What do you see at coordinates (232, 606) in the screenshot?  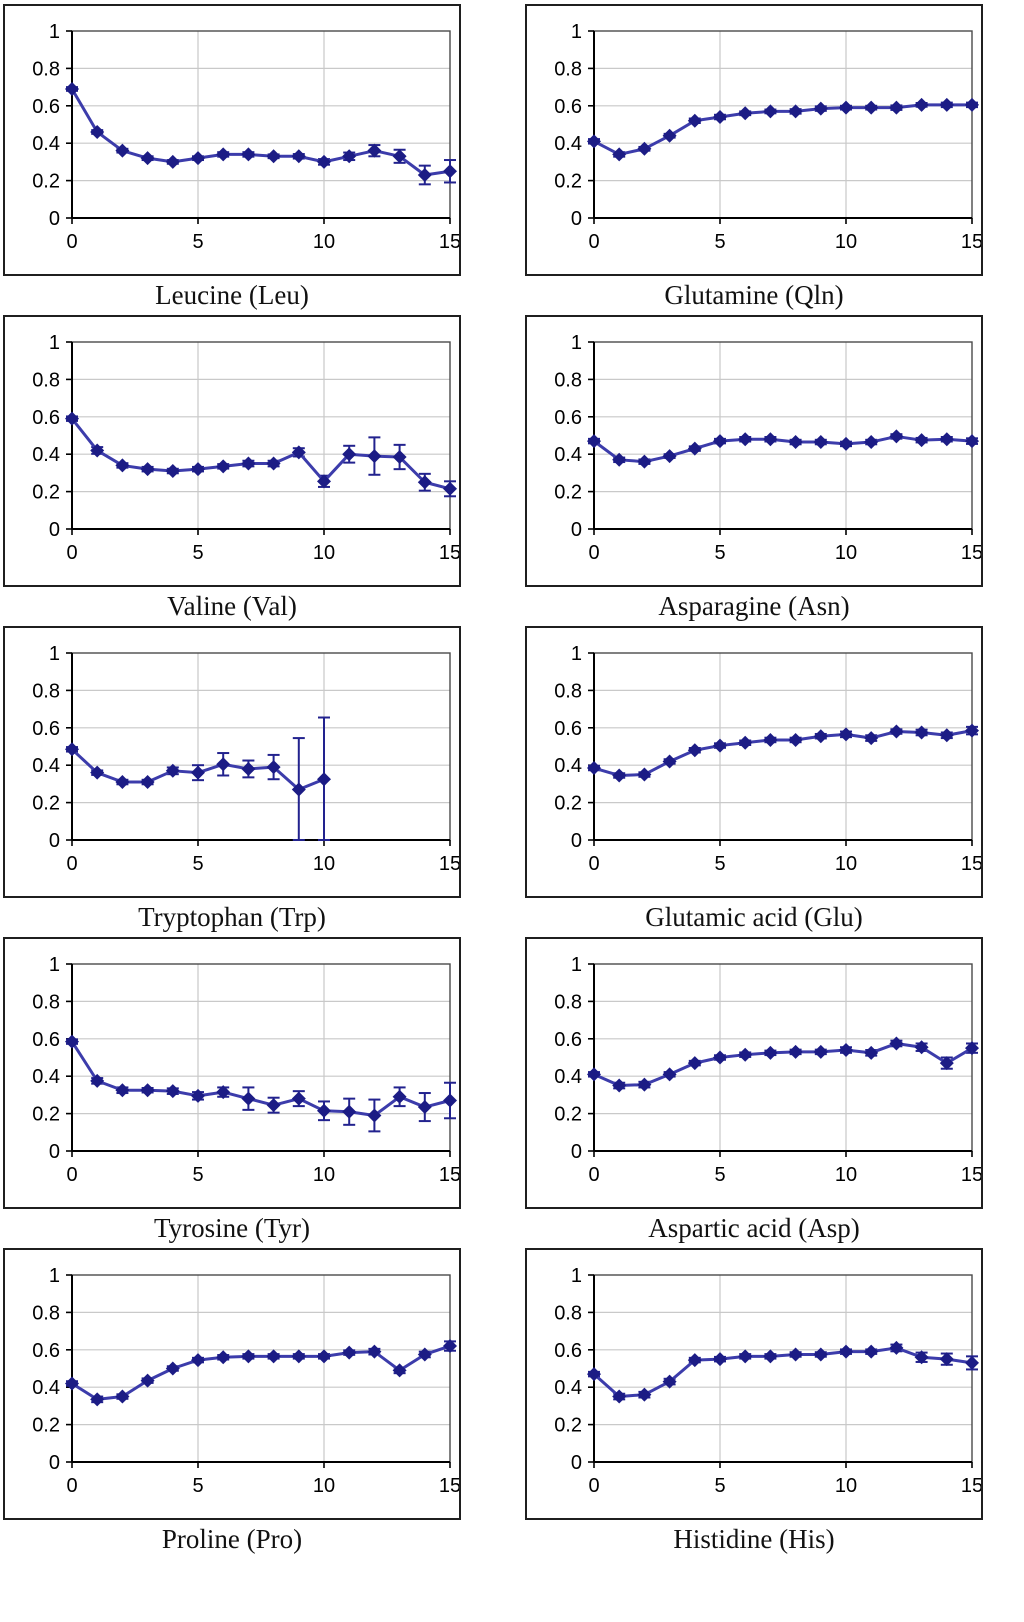 I see `chart-caption-valine: Valine (Val)` at bounding box center [232, 606].